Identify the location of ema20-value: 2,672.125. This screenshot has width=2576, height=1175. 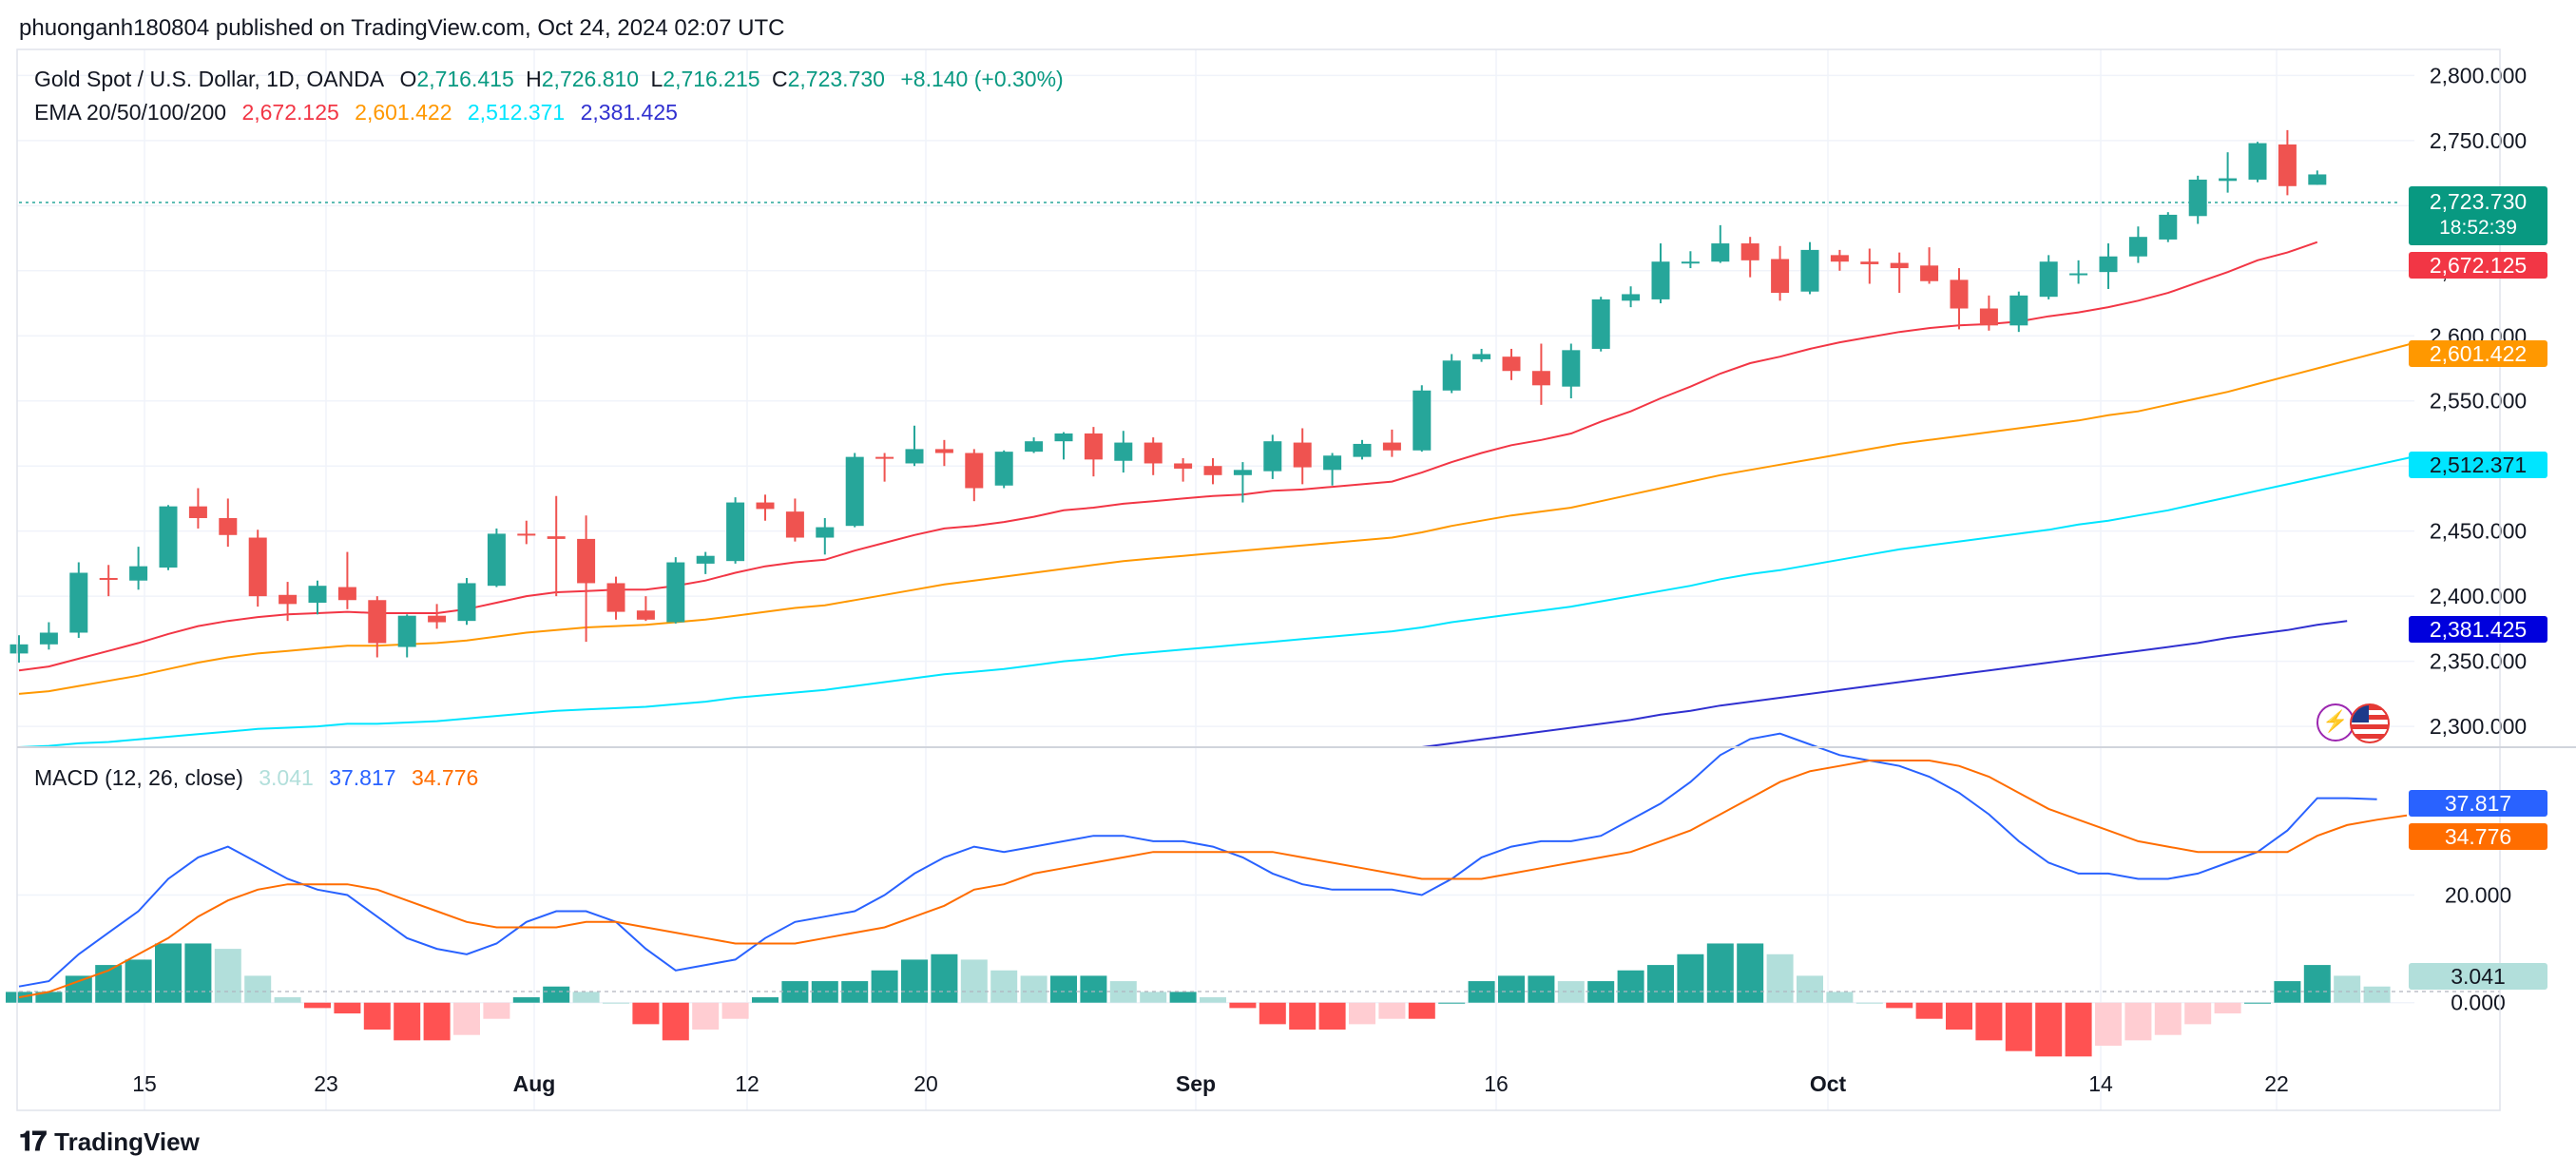
(290, 112).